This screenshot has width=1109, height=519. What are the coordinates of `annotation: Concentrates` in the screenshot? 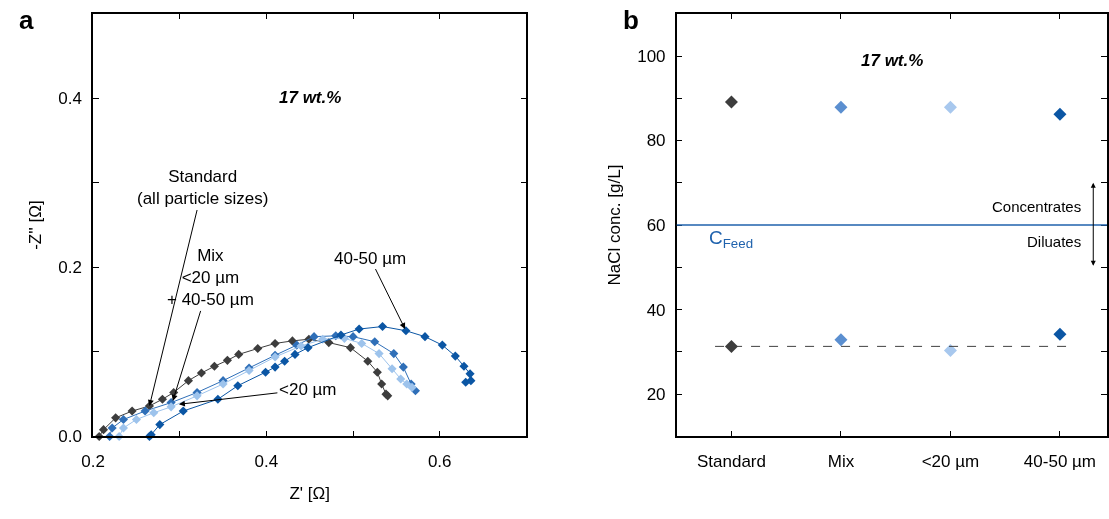 It's located at (1037, 206).